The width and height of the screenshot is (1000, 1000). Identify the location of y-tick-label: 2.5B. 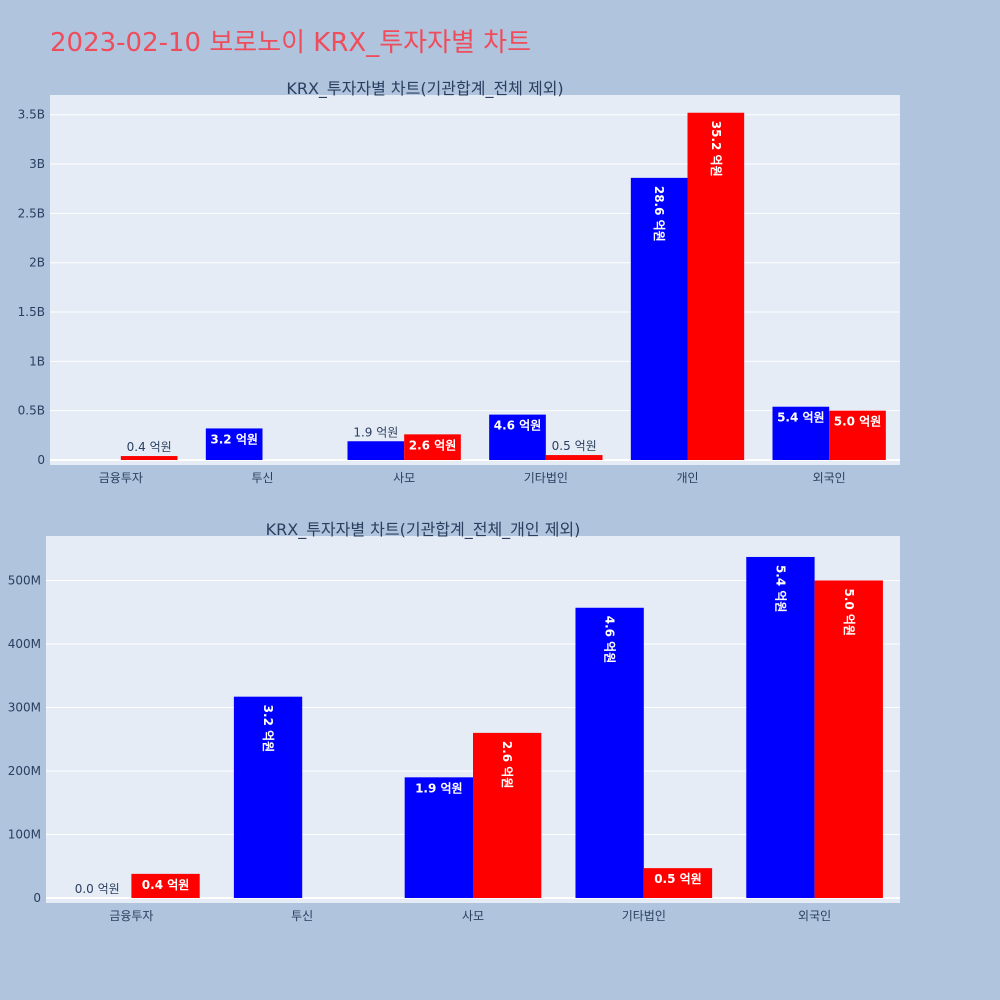
(31, 213).